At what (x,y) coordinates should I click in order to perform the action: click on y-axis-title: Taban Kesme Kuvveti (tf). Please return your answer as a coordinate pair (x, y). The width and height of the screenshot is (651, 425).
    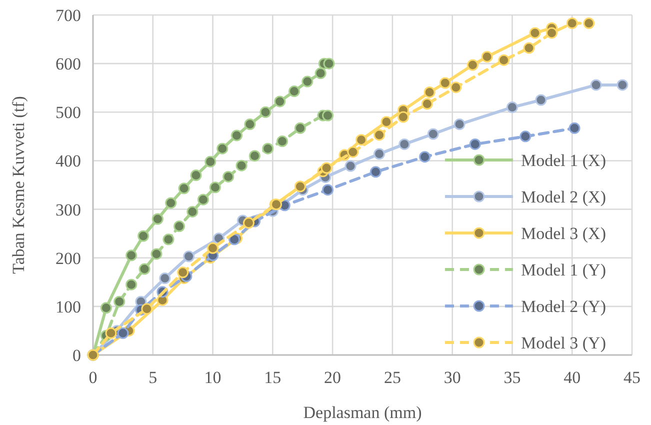
    Looking at the image, I should click on (18, 185).